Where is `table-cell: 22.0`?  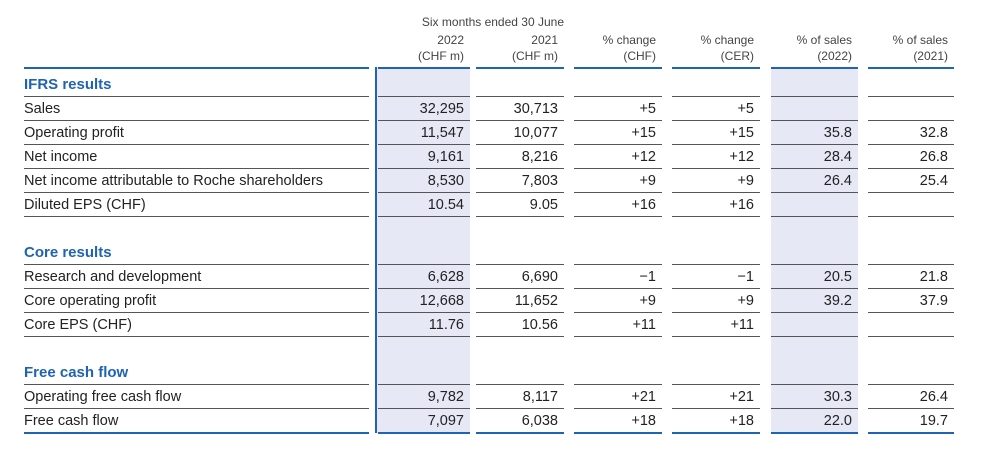 table-cell: 22.0 is located at coordinates (837, 421).